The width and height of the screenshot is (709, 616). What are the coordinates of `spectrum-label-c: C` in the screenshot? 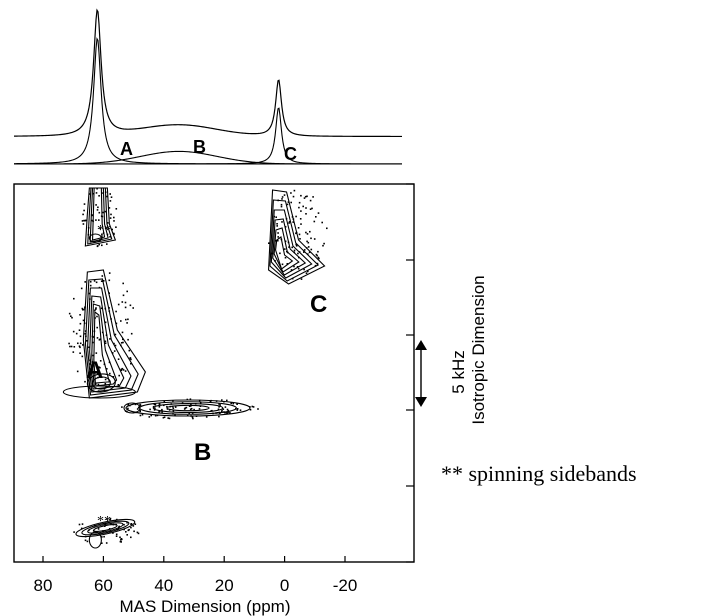 It's located at (290, 154).